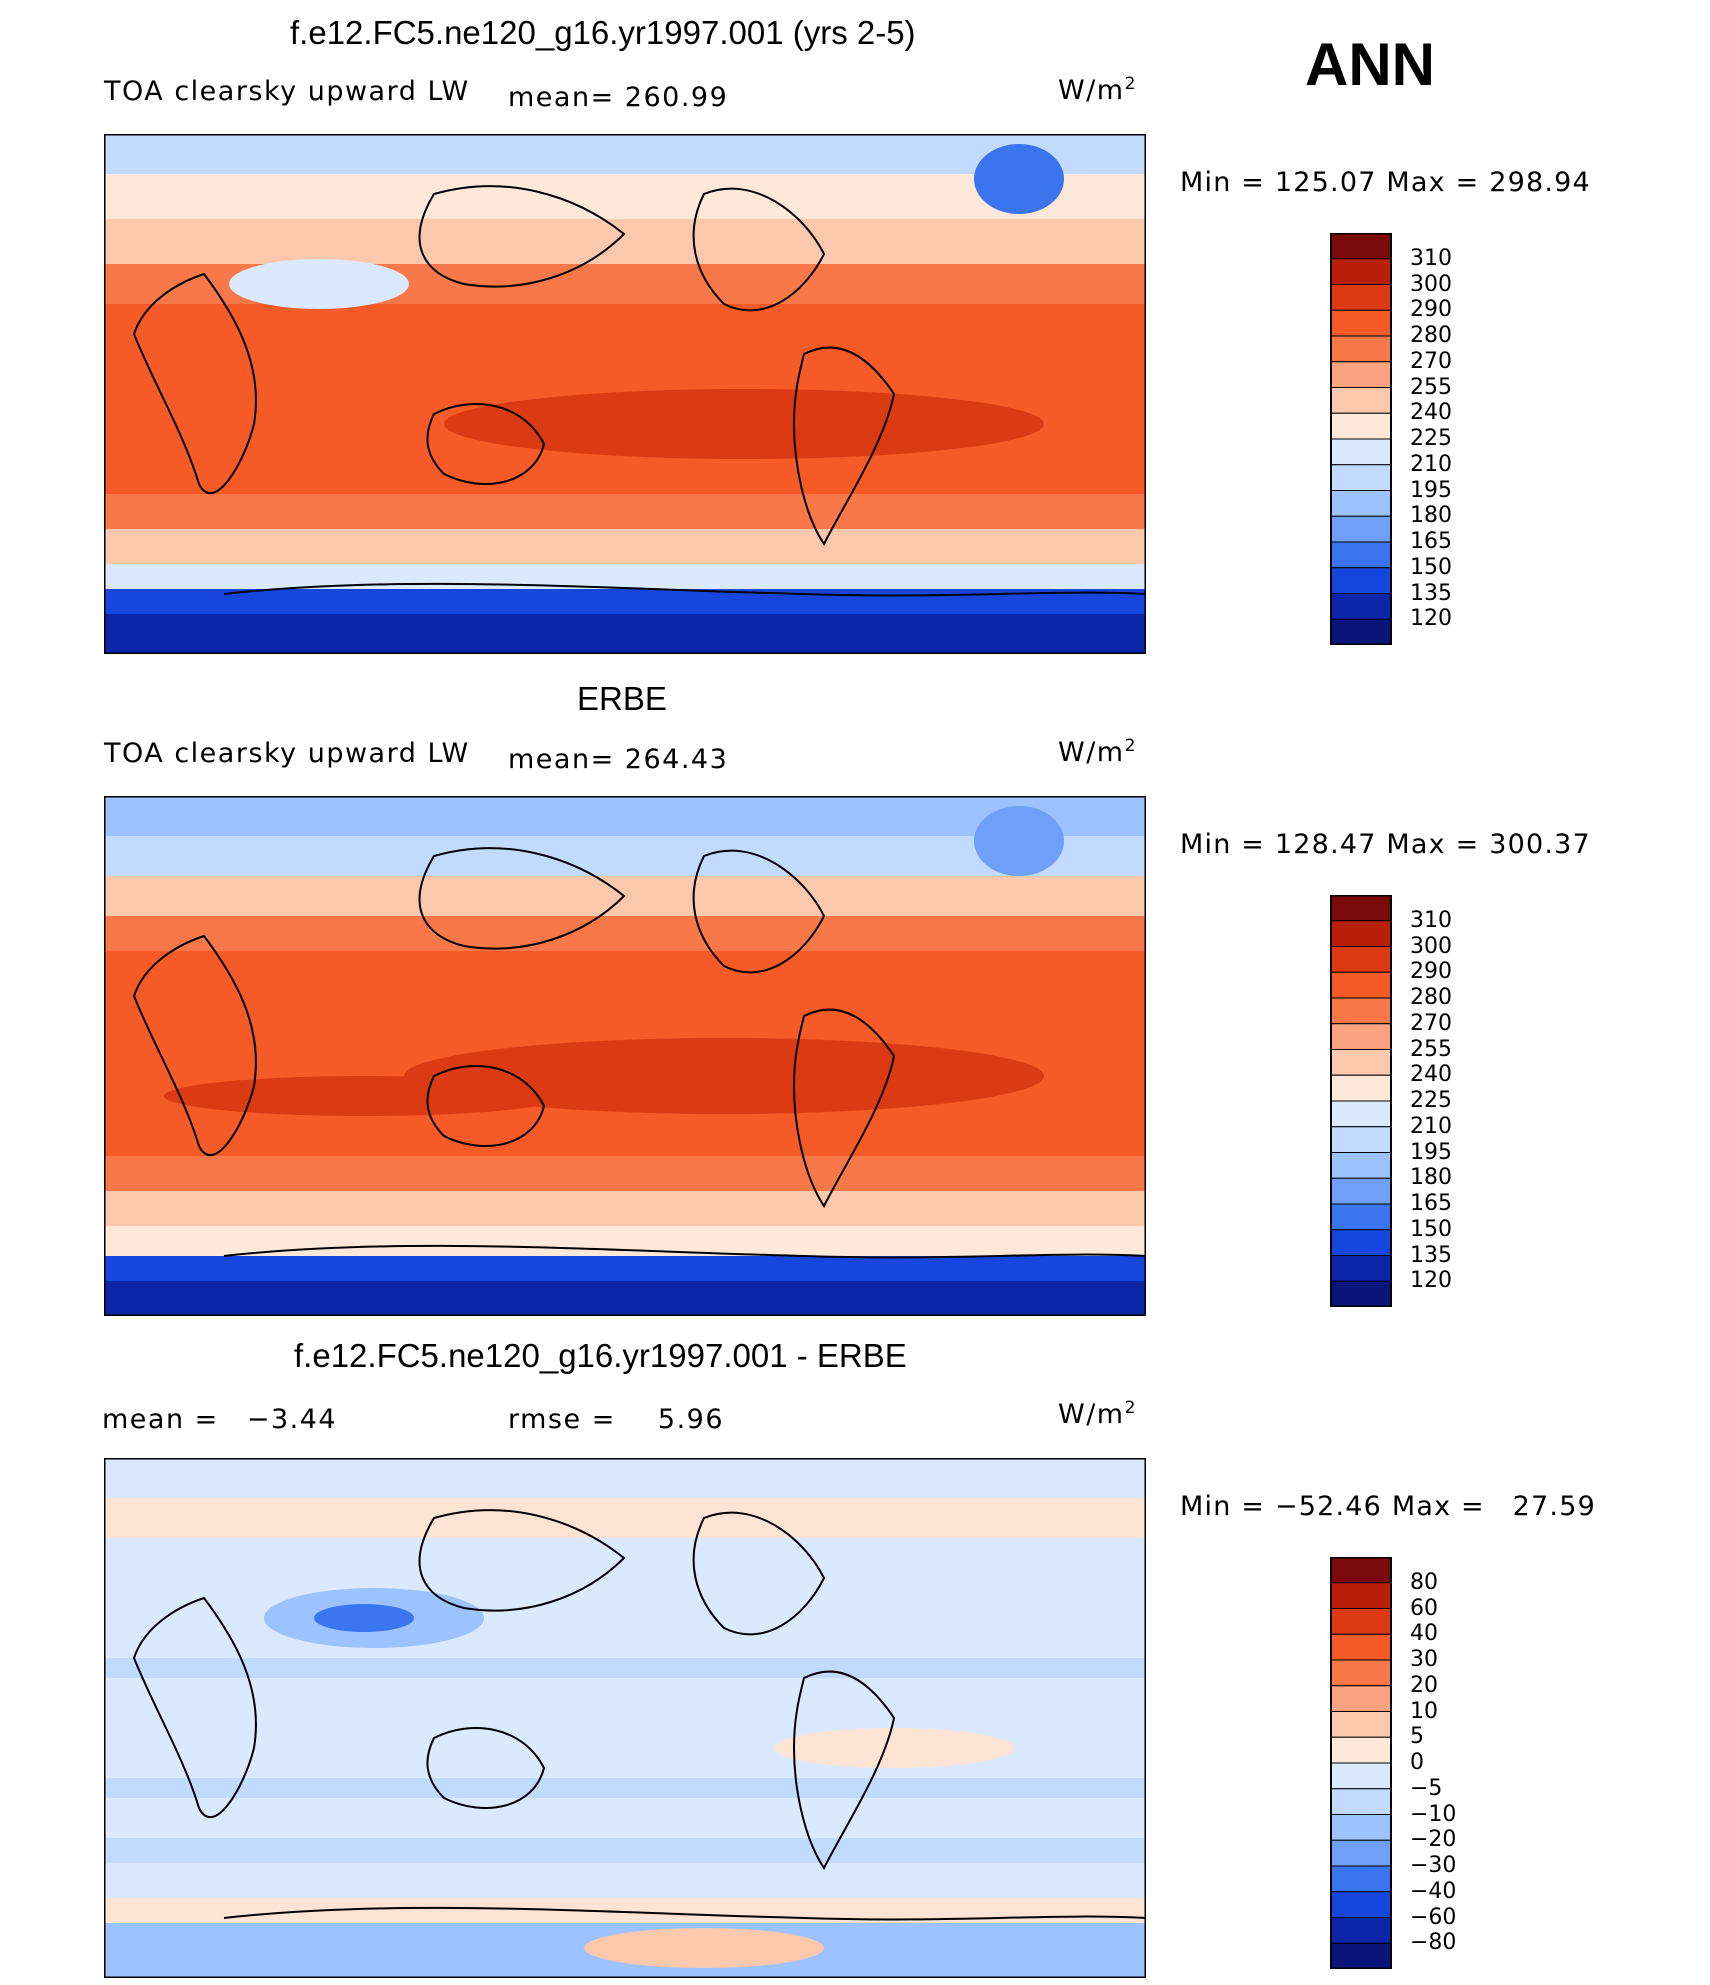  What do you see at coordinates (1417, 1737) in the screenshot?
I see `colorbar-tick-label: 5` at bounding box center [1417, 1737].